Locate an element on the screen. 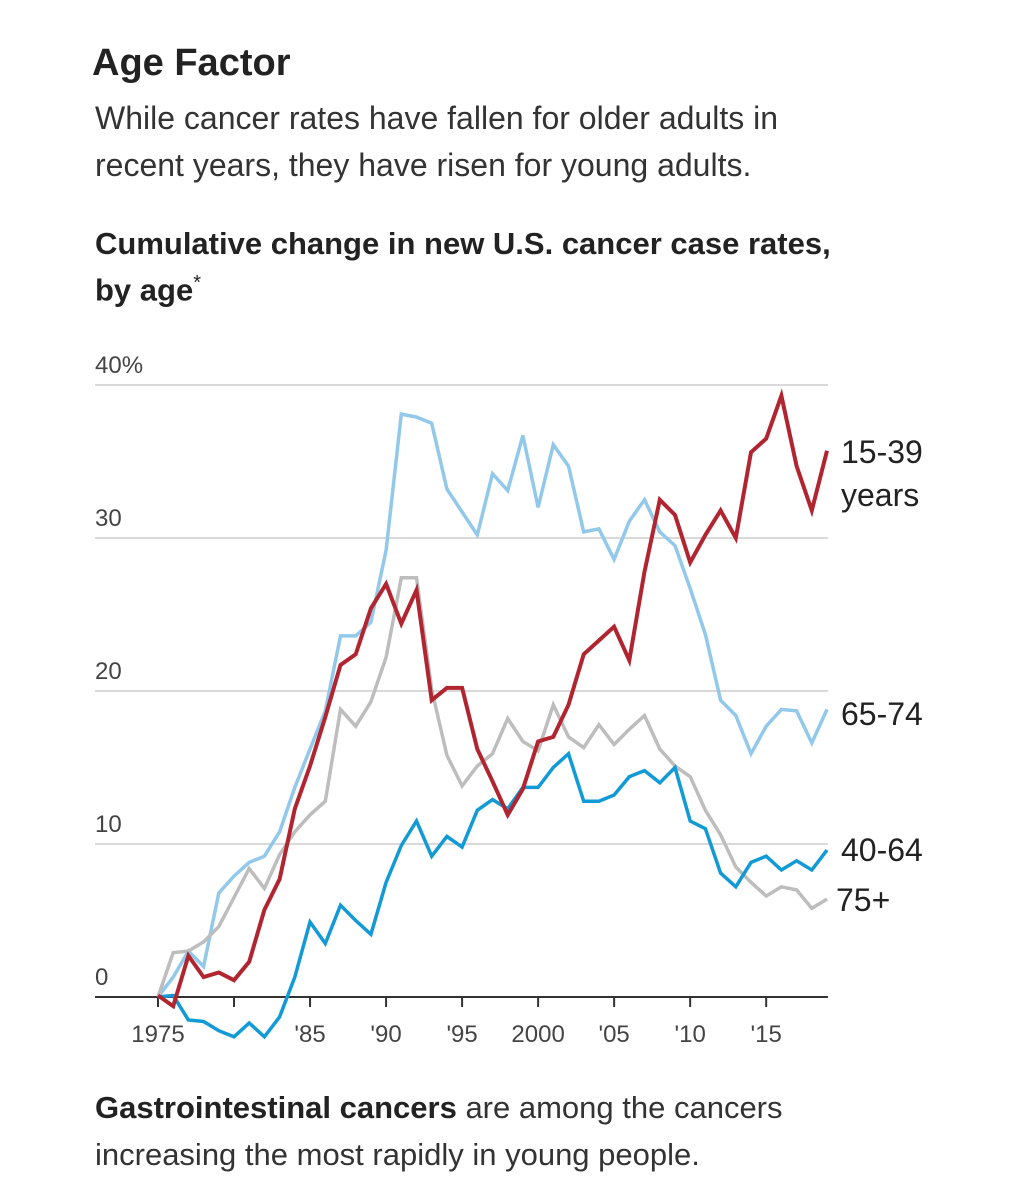 Image resolution: width=1031 pixels, height=1200 pixels. x-tick-label: 1975 is located at coordinates (157, 1034).